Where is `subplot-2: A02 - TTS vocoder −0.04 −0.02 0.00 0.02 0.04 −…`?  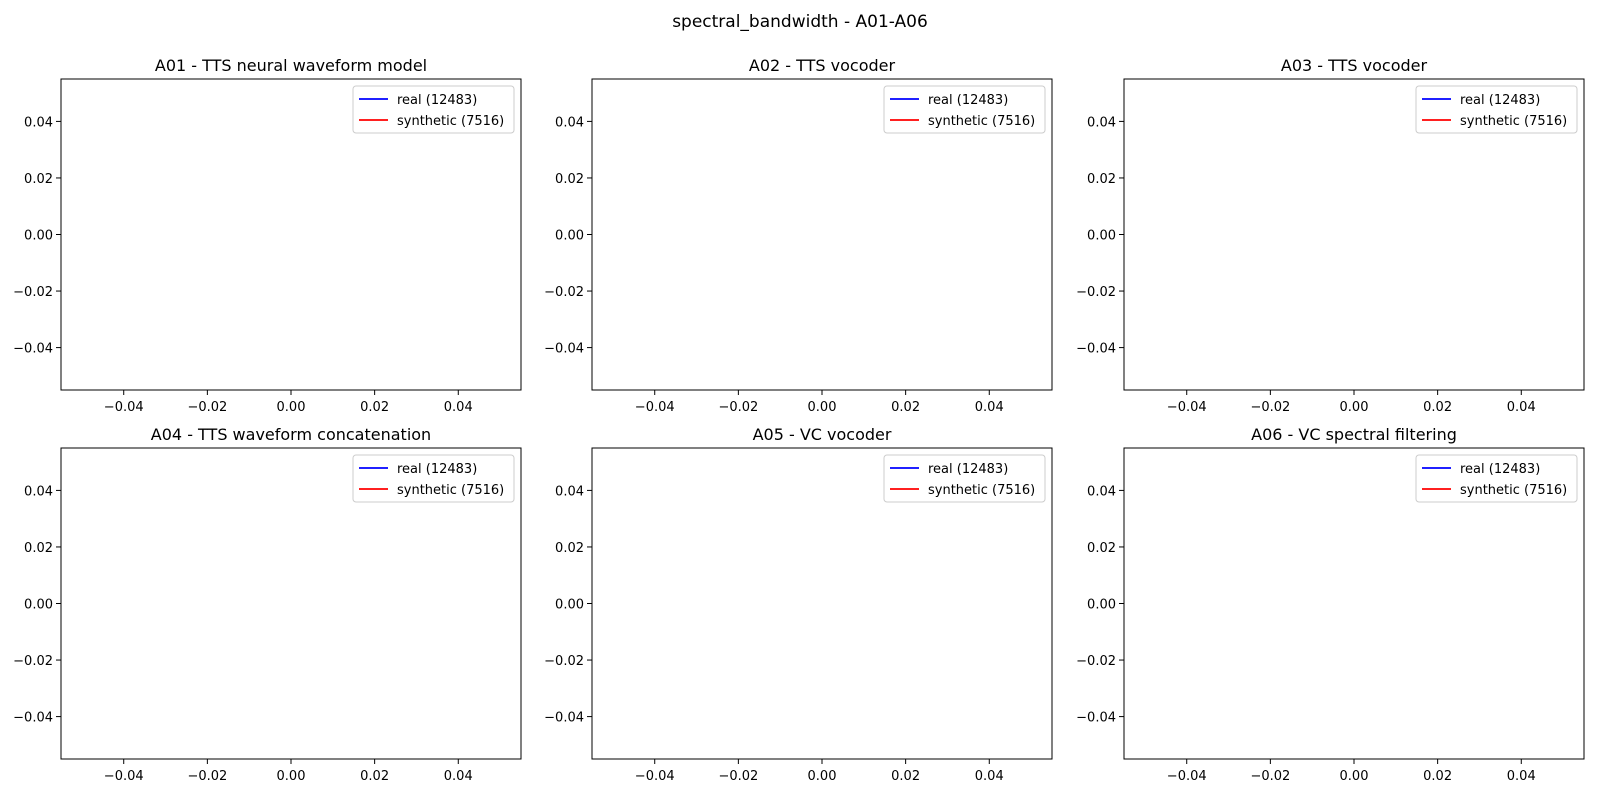
subplot-2: A02 - TTS vocoder −0.04 −0.02 0.00 0.02 0.04 −… is located at coordinates (798, 235).